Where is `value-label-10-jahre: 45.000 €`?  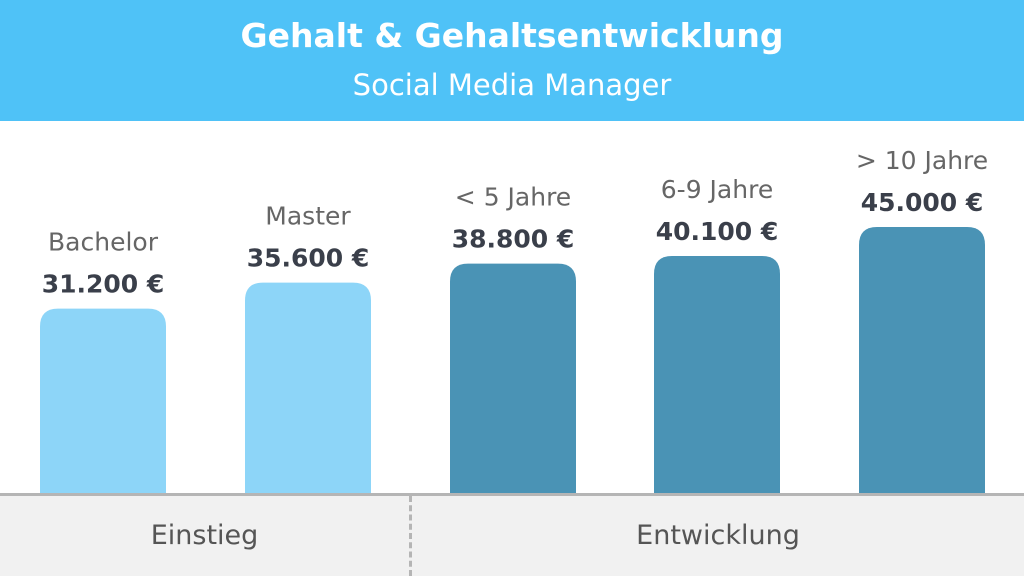
value-label-10-jahre: 45.000 € is located at coordinates (922, 202).